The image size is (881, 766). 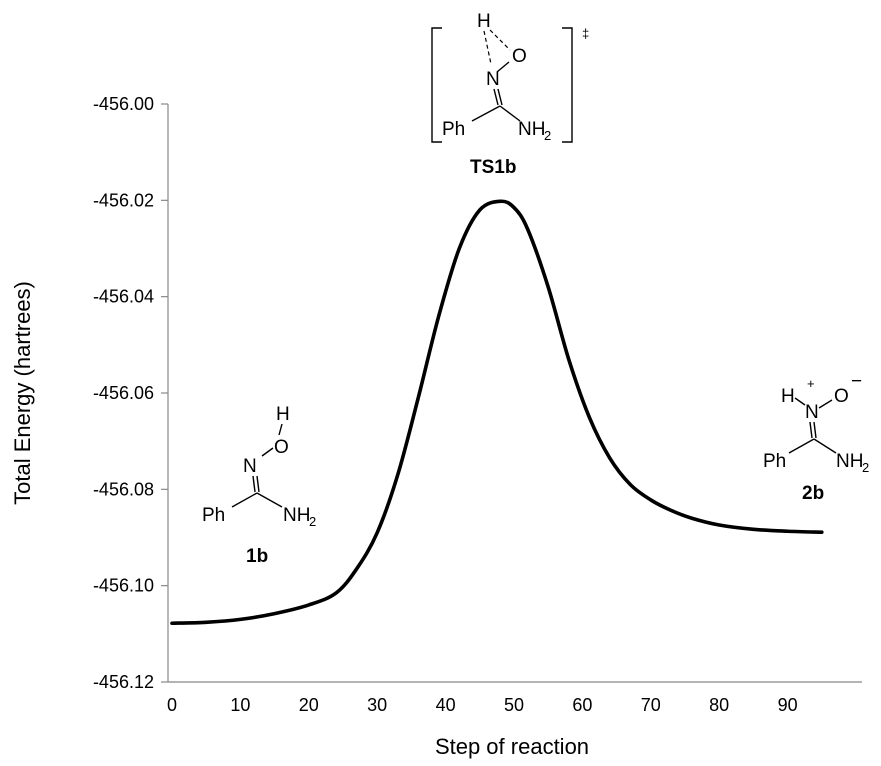 I want to click on y-tick-label: -456.10, so click(x=123, y=586).